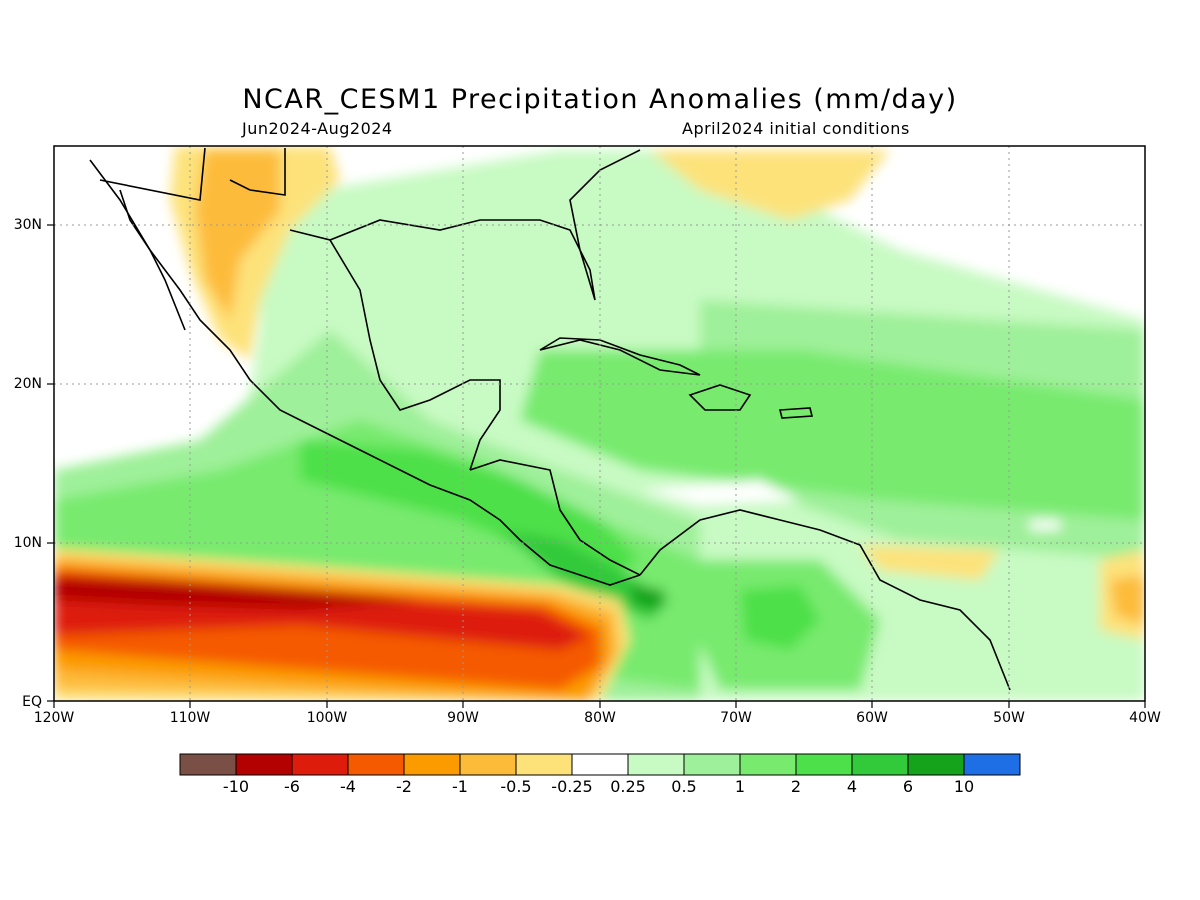  What do you see at coordinates (796, 413) in the screenshot?
I see `puerto-rico` at bounding box center [796, 413].